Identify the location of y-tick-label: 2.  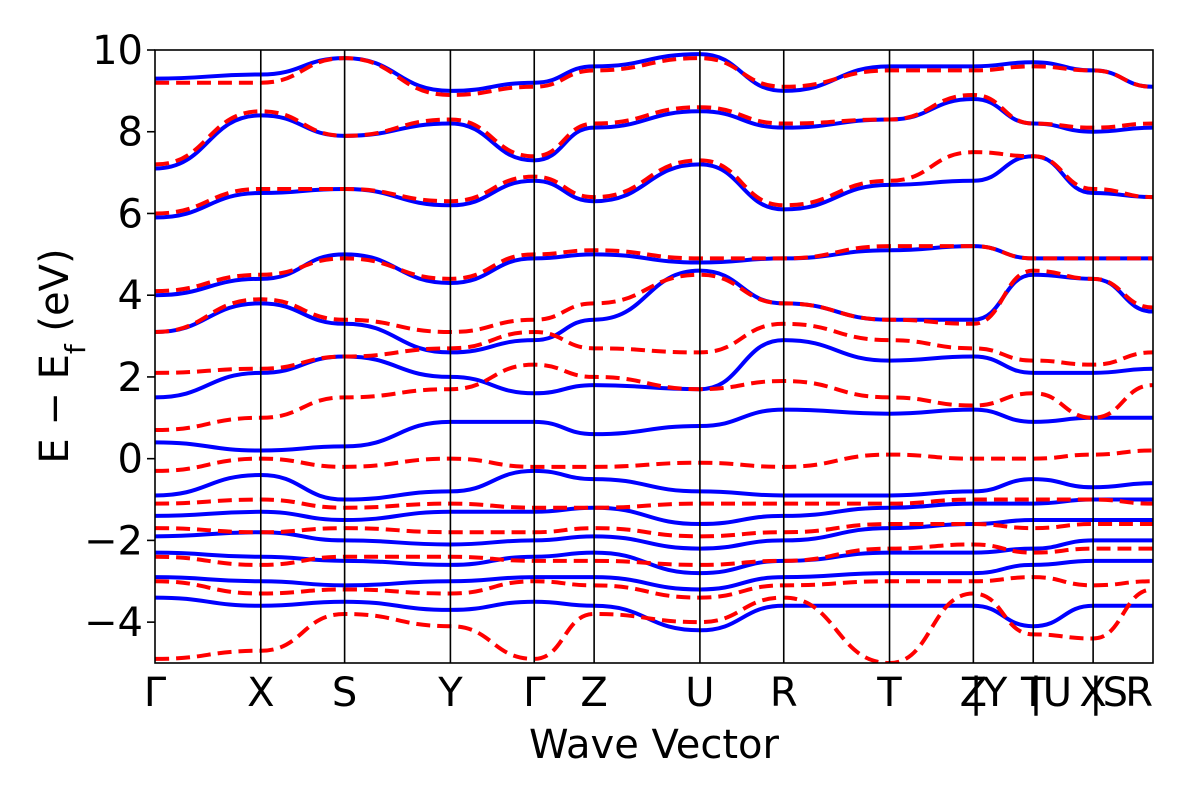
(130, 378).